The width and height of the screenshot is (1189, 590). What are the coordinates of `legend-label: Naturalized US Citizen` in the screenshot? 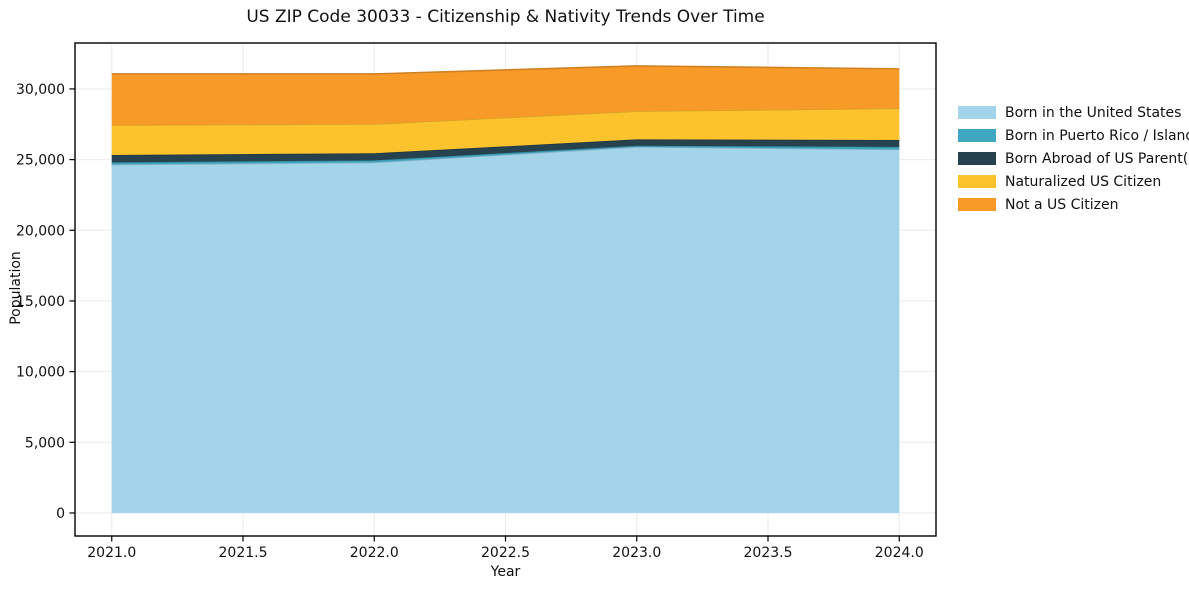 It's located at (1083, 181).